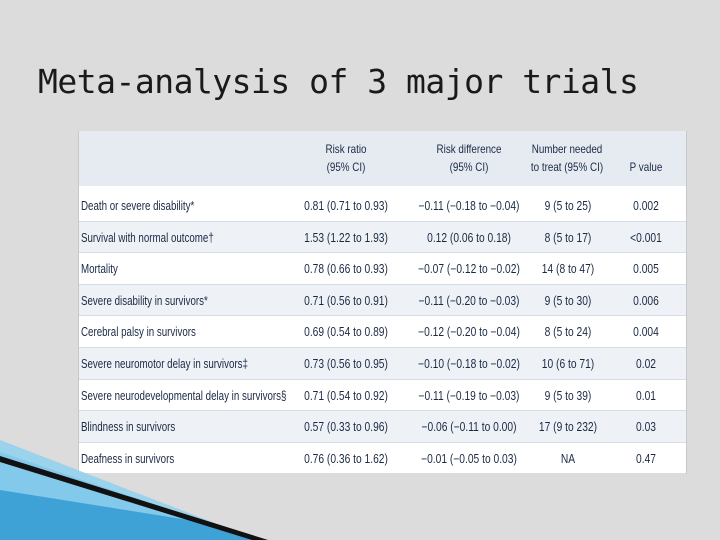 The width and height of the screenshot is (720, 540). What do you see at coordinates (110, 482) in the screenshot?
I see `swoosh-light-band` at bounding box center [110, 482].